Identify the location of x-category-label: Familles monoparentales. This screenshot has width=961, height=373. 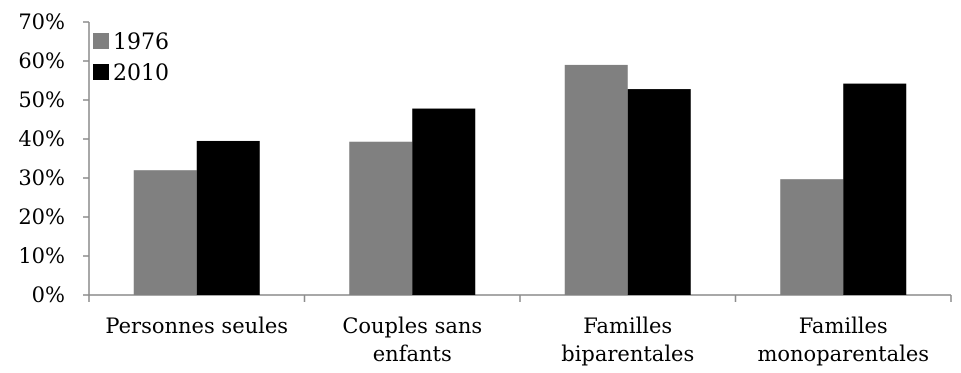
(843, 340).